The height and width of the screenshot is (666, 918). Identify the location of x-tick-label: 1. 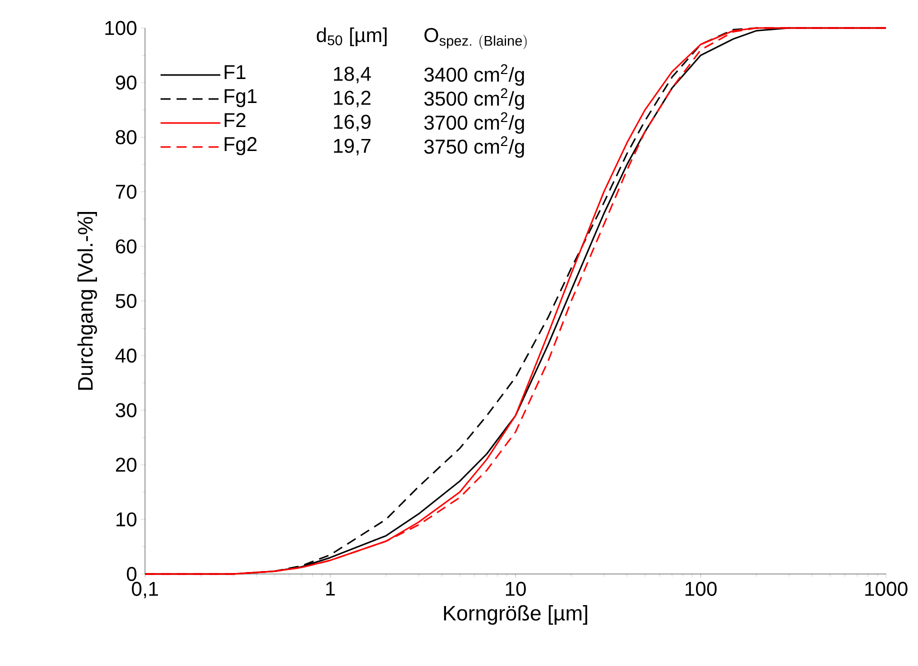
(330, 589).